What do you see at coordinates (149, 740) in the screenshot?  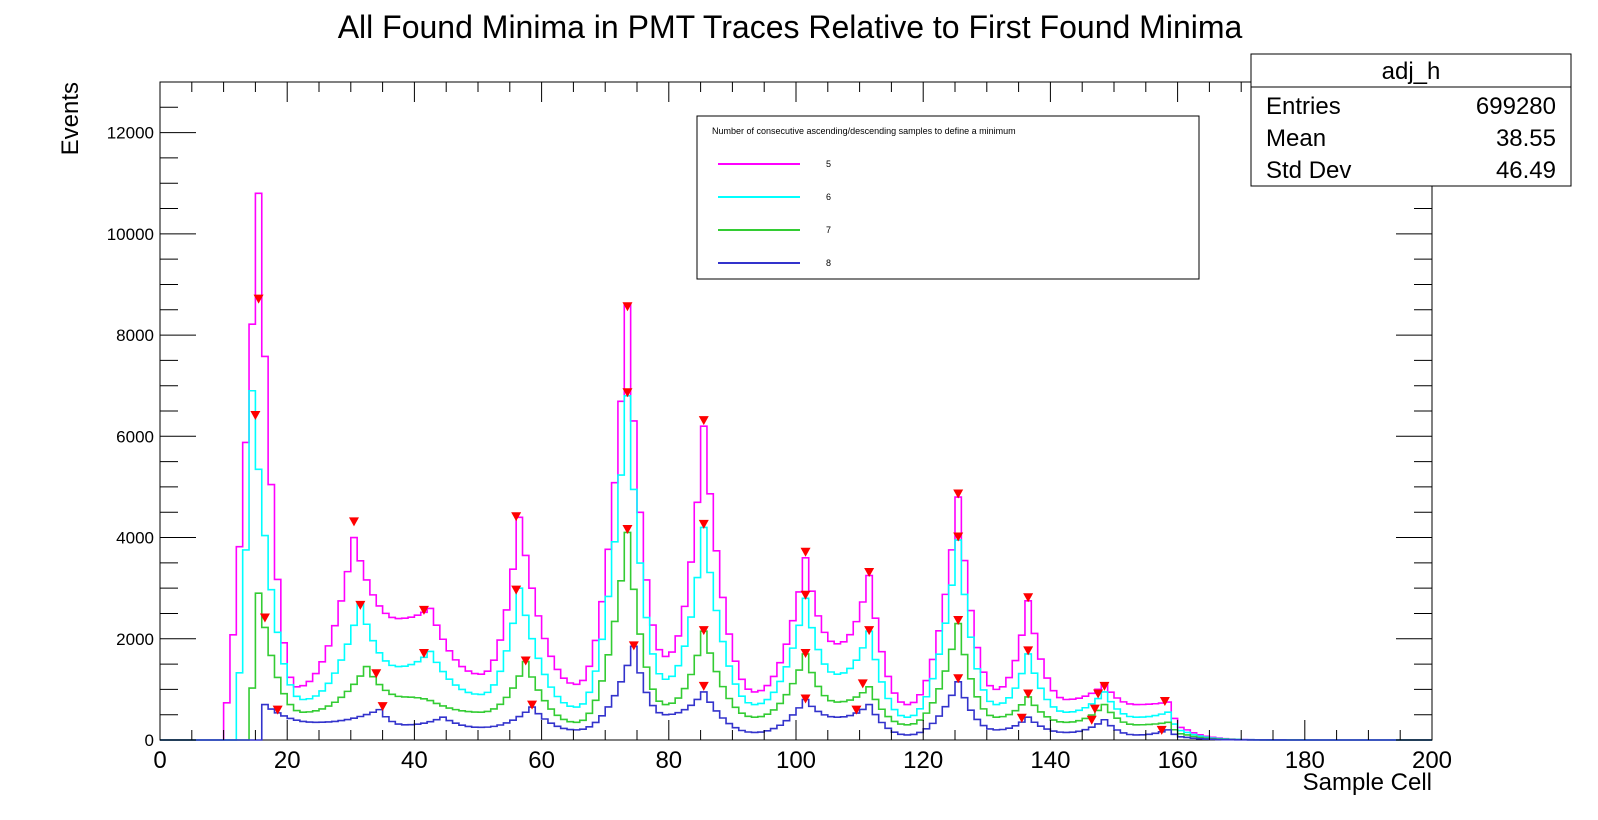 I see `y-tick-label: 0` at bounding box center [149, 740].